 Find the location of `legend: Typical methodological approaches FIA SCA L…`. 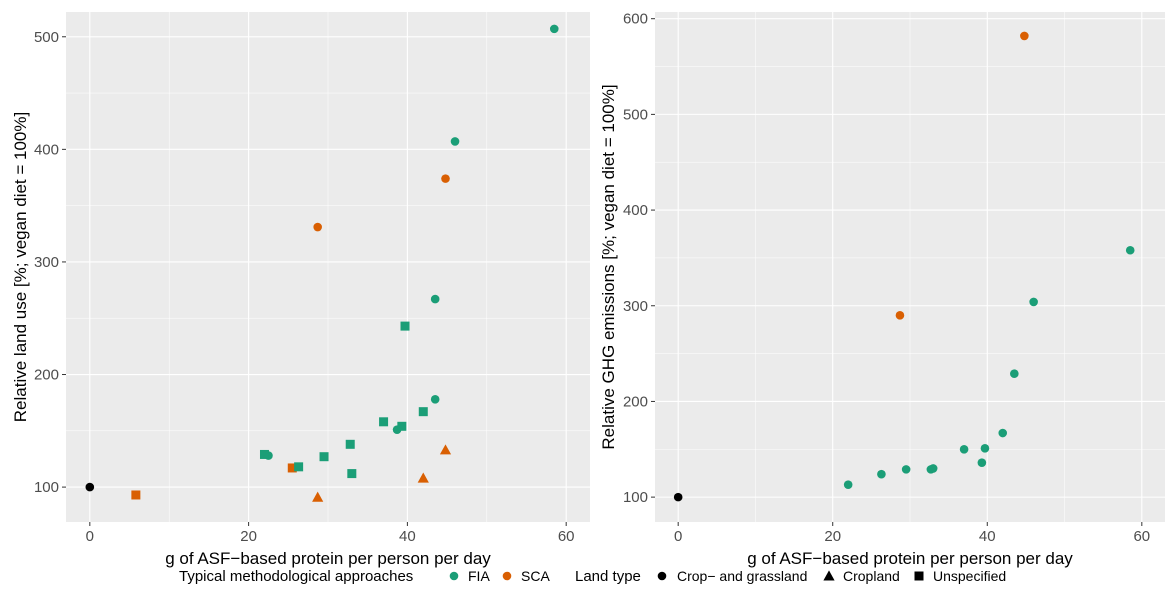

legend: Typical methodological approaches FIA SCA L… is located at coordinates (592, 576).